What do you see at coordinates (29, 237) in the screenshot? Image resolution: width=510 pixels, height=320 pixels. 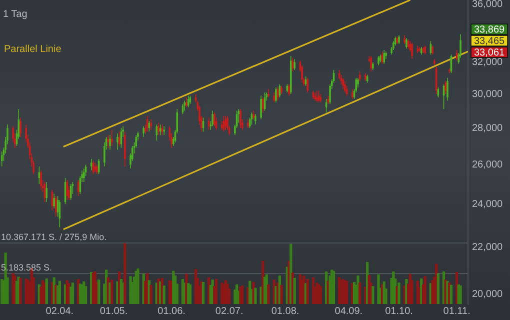 I see `y2-tick-label: 10.367.171 S.` at bounding box center [29, 237].